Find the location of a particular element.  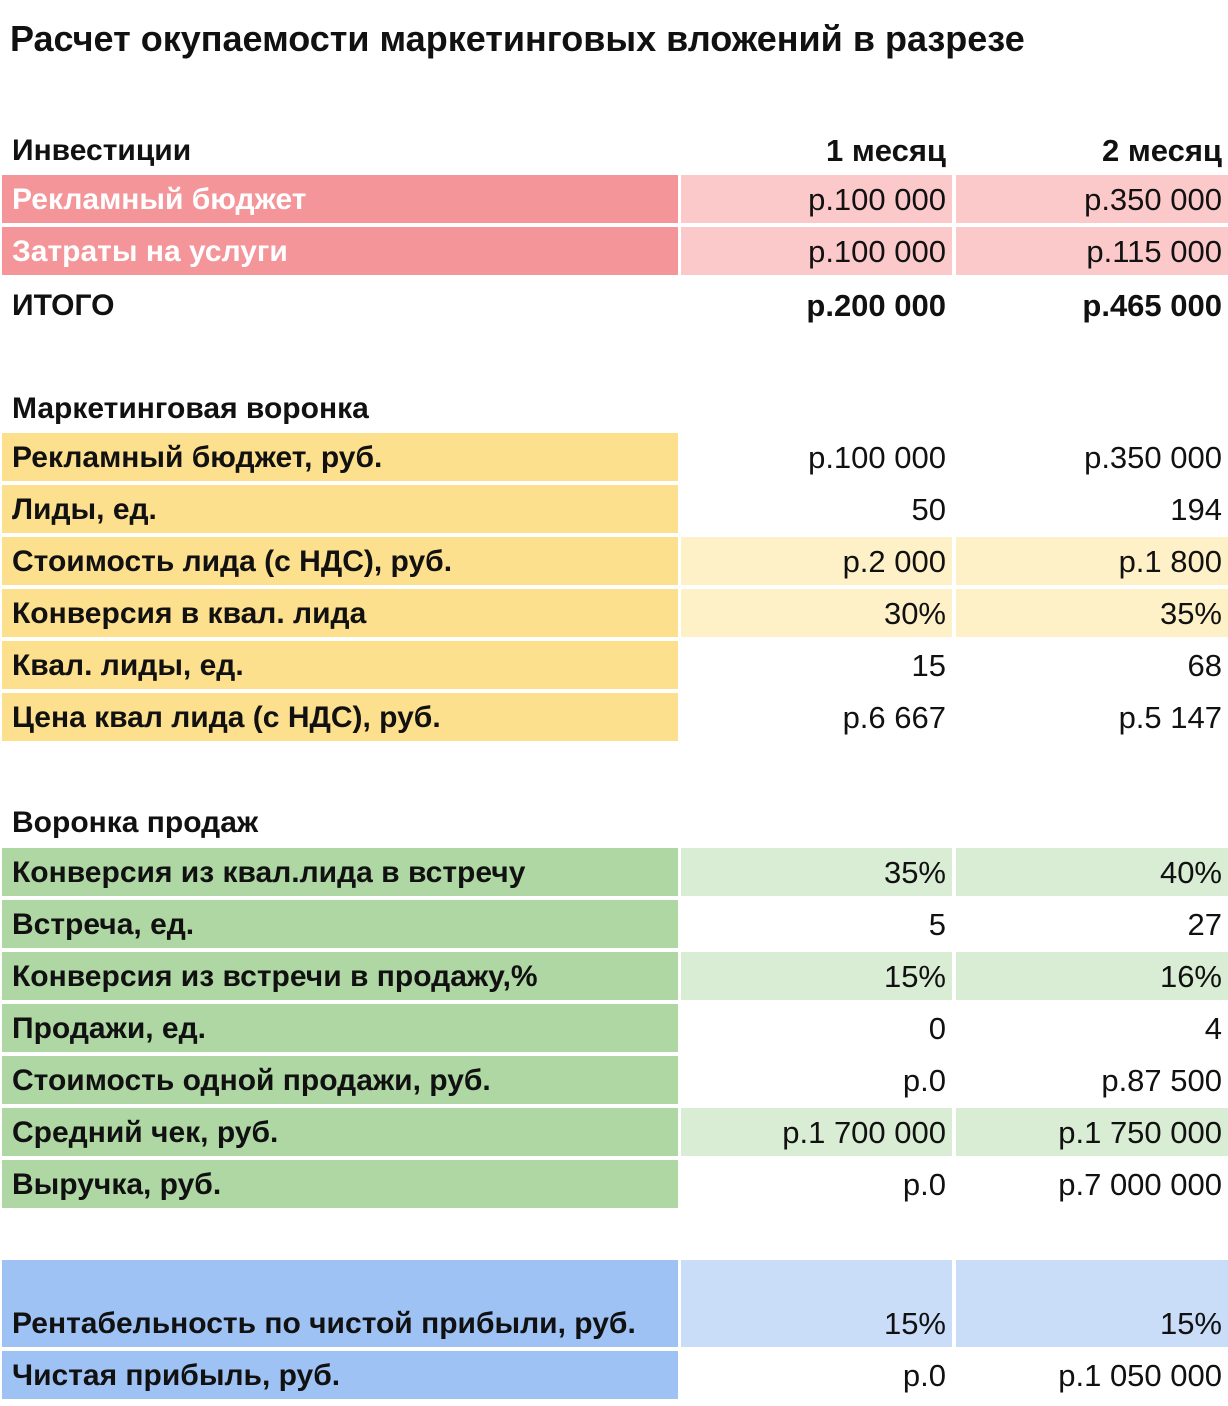

value-cell: 50 is located at coordinates (928, 509).